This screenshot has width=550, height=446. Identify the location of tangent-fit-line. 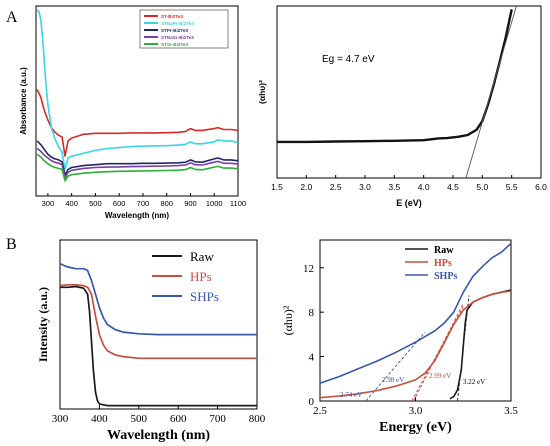
(491, 92).